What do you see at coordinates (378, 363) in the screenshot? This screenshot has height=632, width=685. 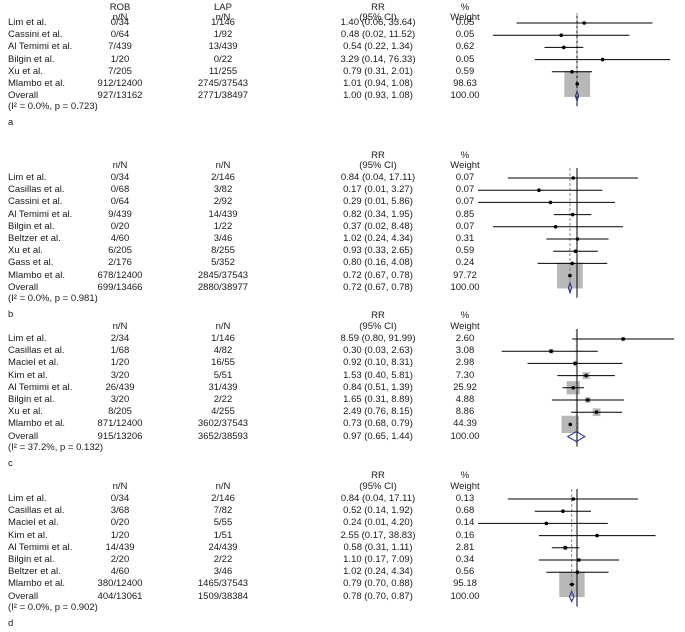 I see `rr-ci-value: 0.92 (0.10, 8.31)` at bounding box center [378, 363].